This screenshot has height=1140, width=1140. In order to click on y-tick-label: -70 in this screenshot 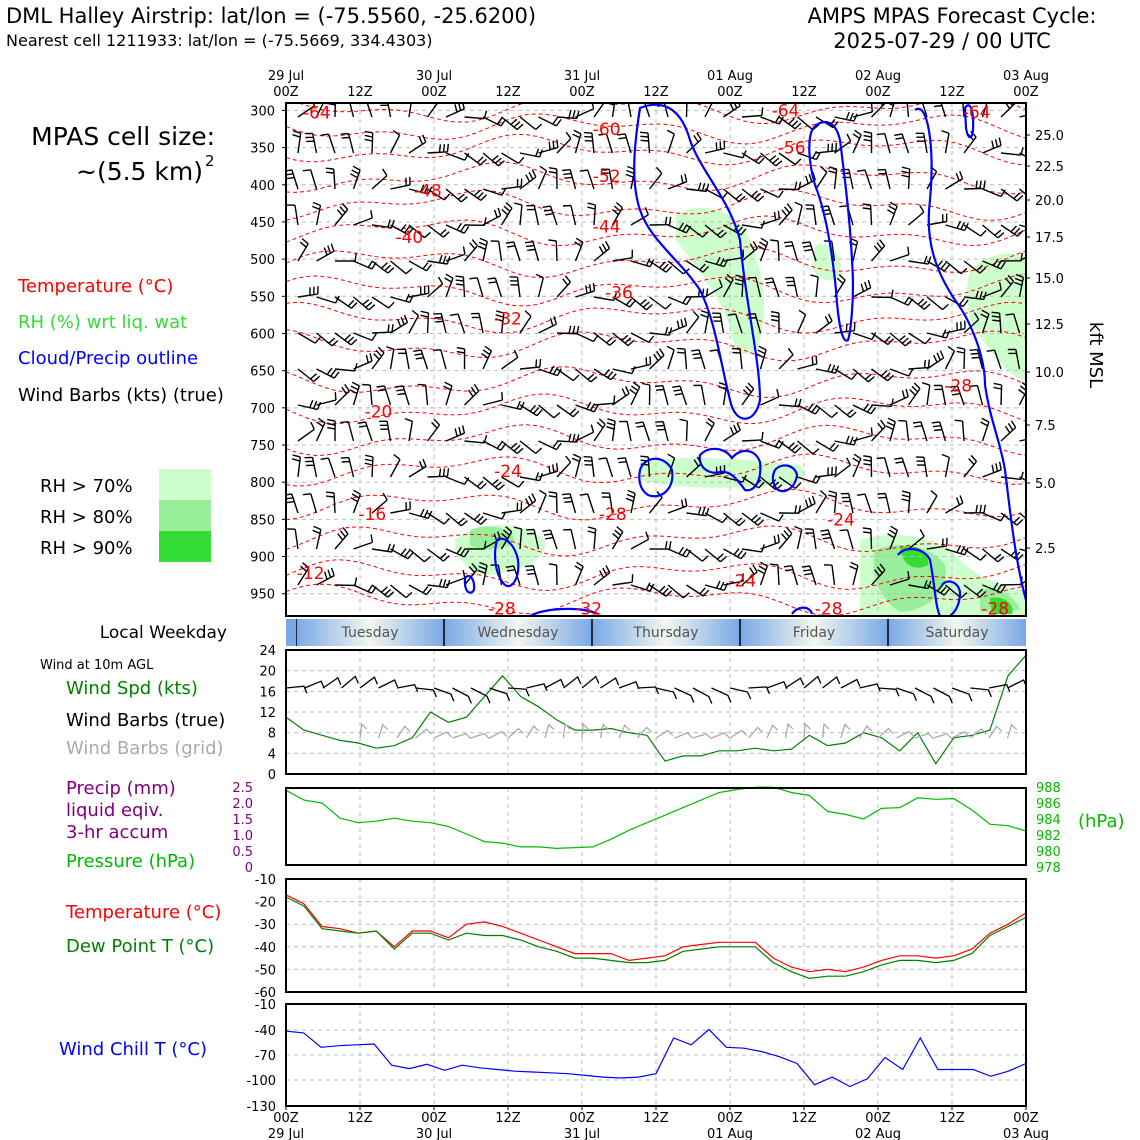, I will do `click(265, 1056)`.